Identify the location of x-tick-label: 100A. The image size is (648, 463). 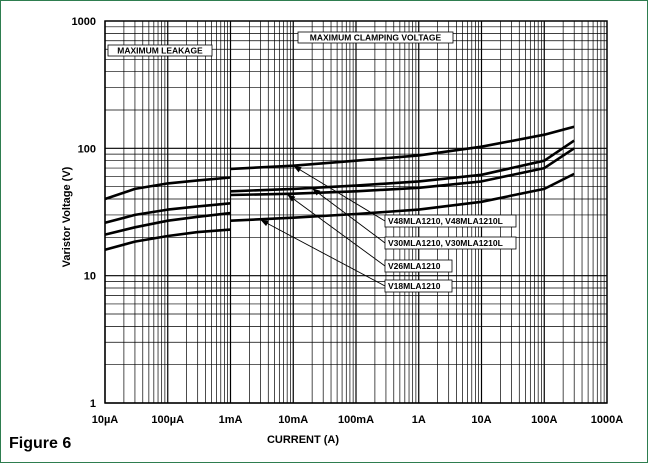
(544, 420).